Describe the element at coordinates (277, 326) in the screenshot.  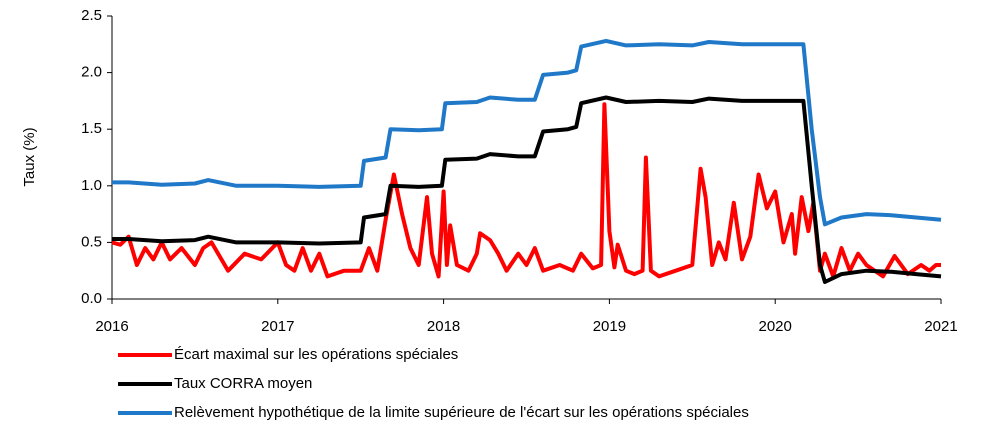
I see `x-tick-label: 2017` at that location.